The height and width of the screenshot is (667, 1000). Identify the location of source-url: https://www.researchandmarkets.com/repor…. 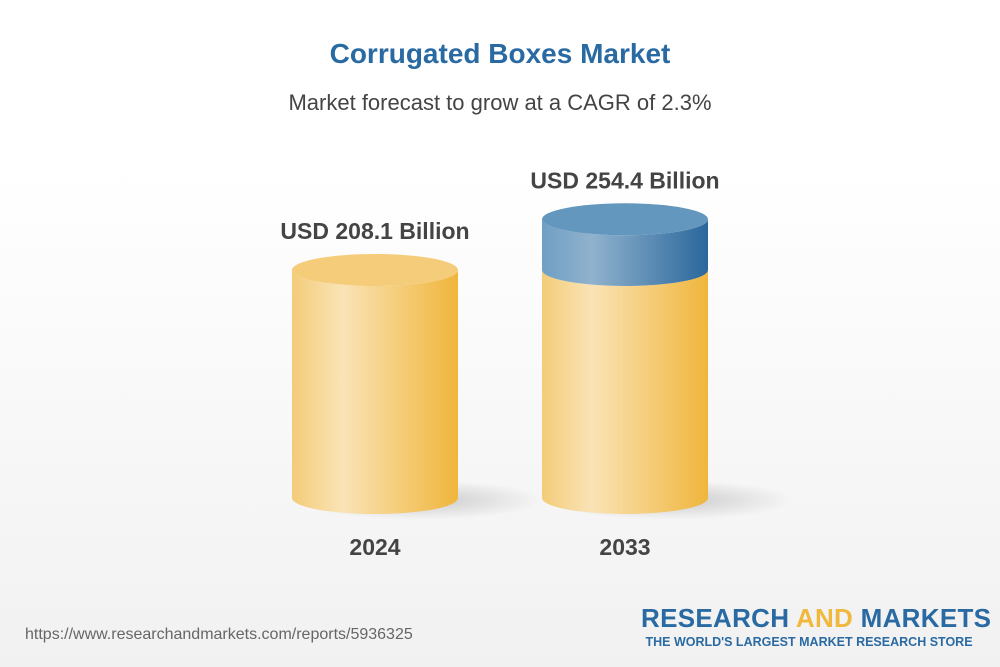
(219, 634).